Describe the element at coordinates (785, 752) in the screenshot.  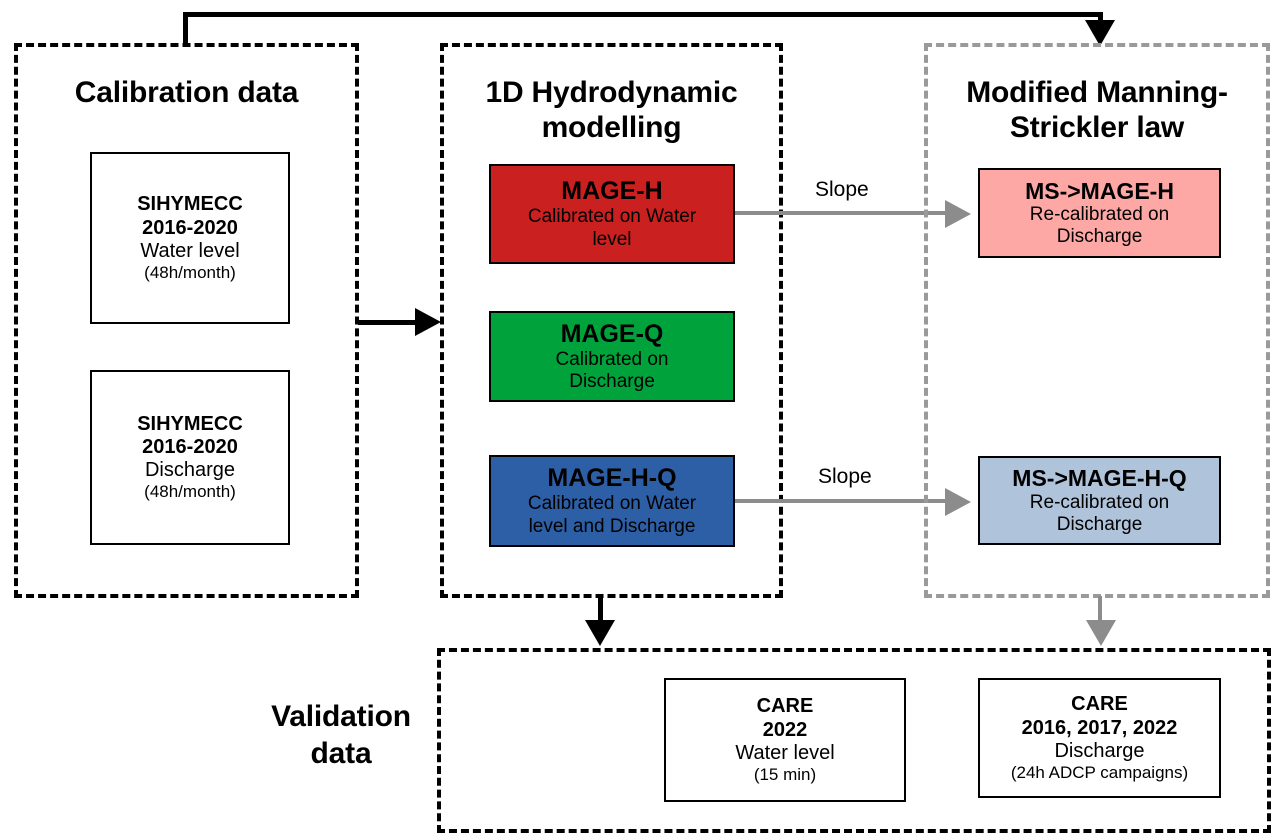
I see `care-water-variable: Water level` at that location.